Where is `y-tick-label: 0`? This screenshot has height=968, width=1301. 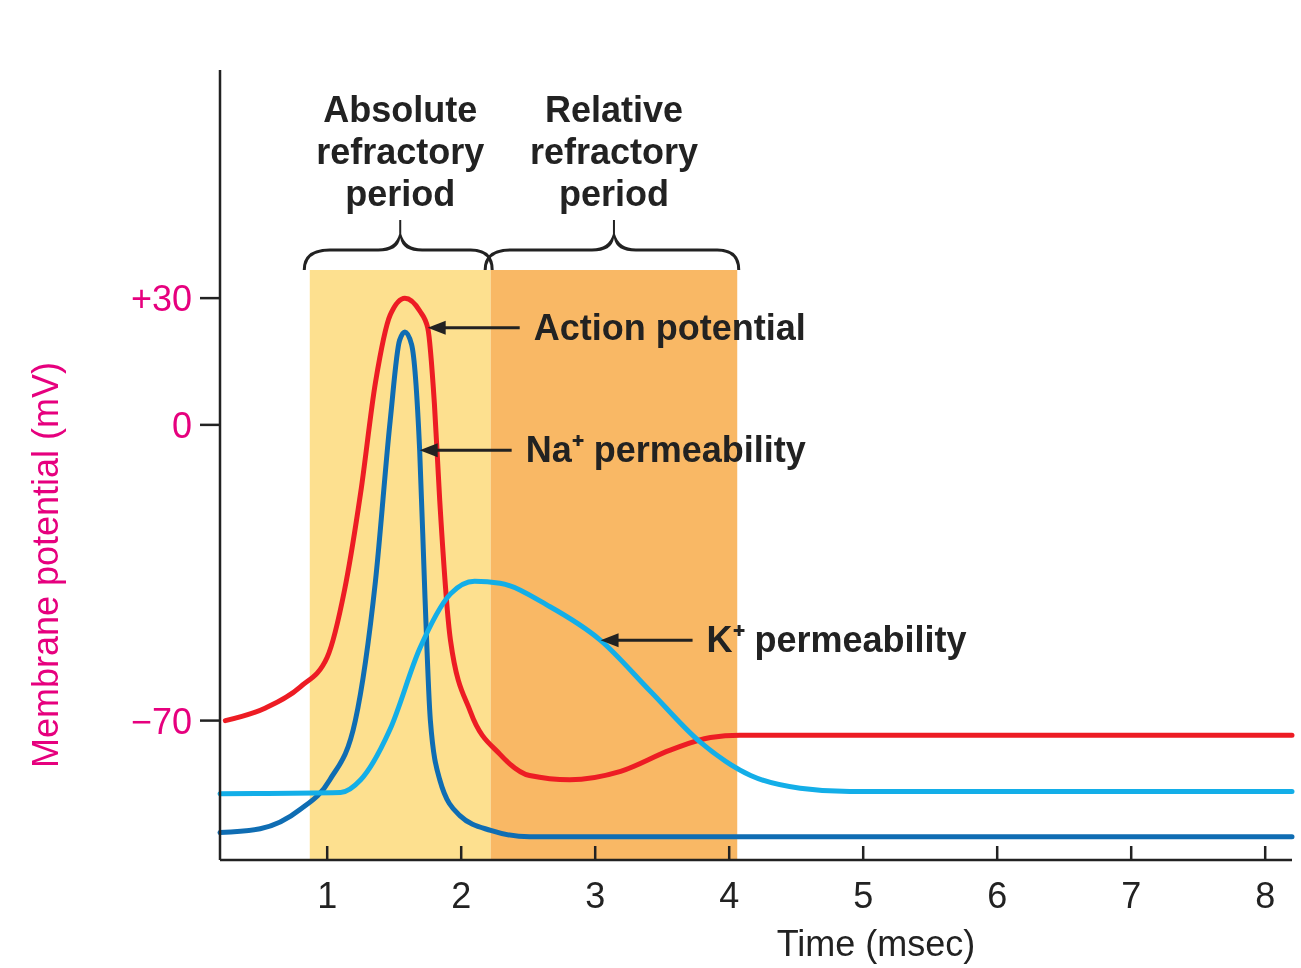 y-tick-label: 0 is located at coordinates (181, 425).